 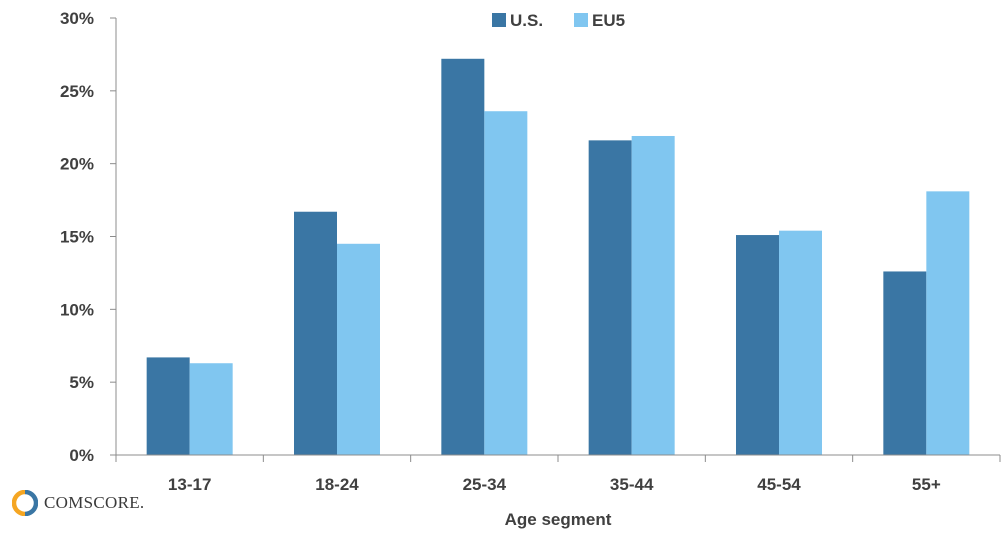 What do you see at coordinates (77, 18) in the screenshot?
I see `y-tick-label: 30%` at bounding box center [77, 18].